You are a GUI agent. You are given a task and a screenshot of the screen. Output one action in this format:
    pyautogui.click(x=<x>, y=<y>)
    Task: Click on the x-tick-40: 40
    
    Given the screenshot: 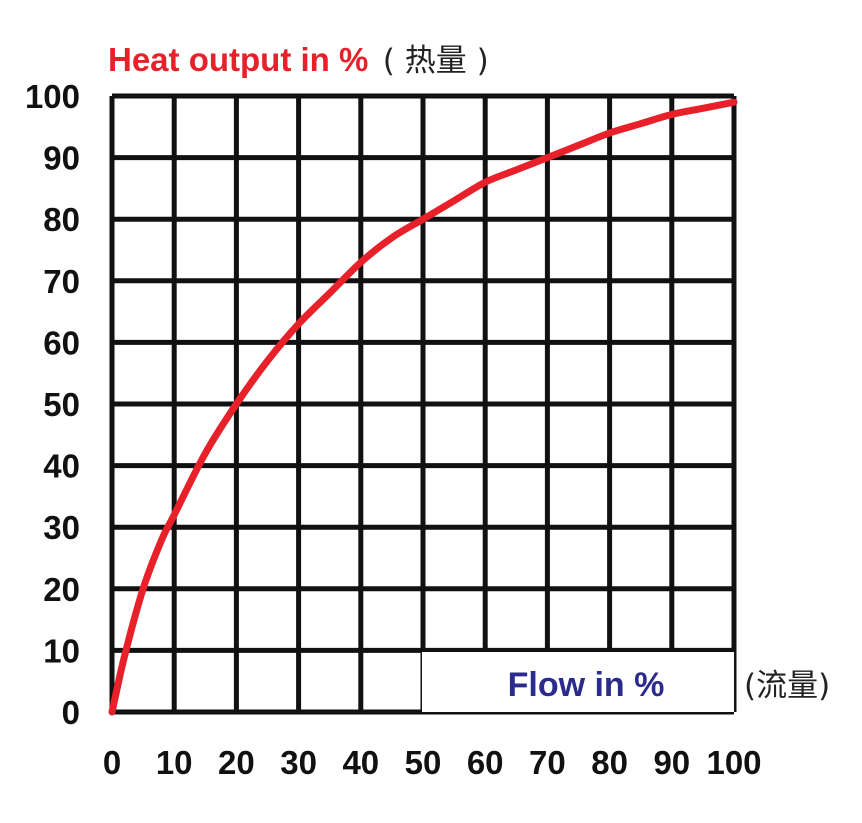 What is the action you would take?
    pyautogui.click(x=360, y=762)
    